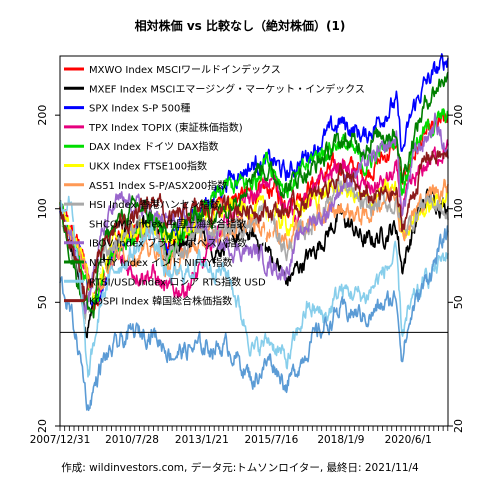 This screenshot has width=480, height=484. Describe the element at coordinates (158, 185) in the screenshot. I see `legend-label-6: AS51 Index S-P/ASX200指数` at that location.